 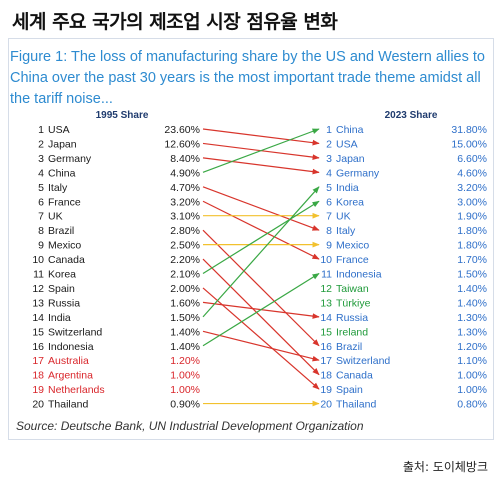 I want to click on left-rank: 3, so click(x=41, y=159).